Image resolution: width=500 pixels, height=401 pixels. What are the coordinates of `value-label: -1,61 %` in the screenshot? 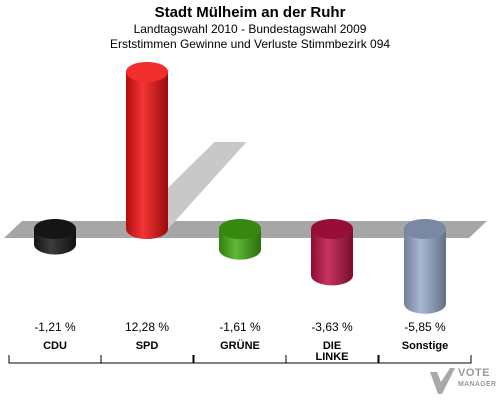 It's located at (240, 327).